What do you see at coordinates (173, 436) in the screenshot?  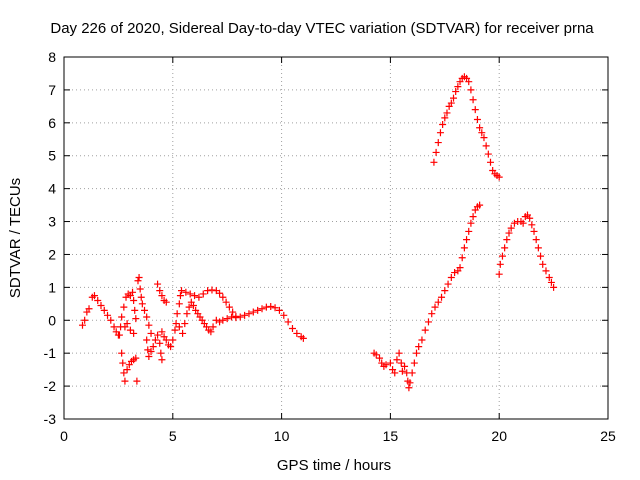 I see `x-tick-label: 5` at bounding box center [173, 436].